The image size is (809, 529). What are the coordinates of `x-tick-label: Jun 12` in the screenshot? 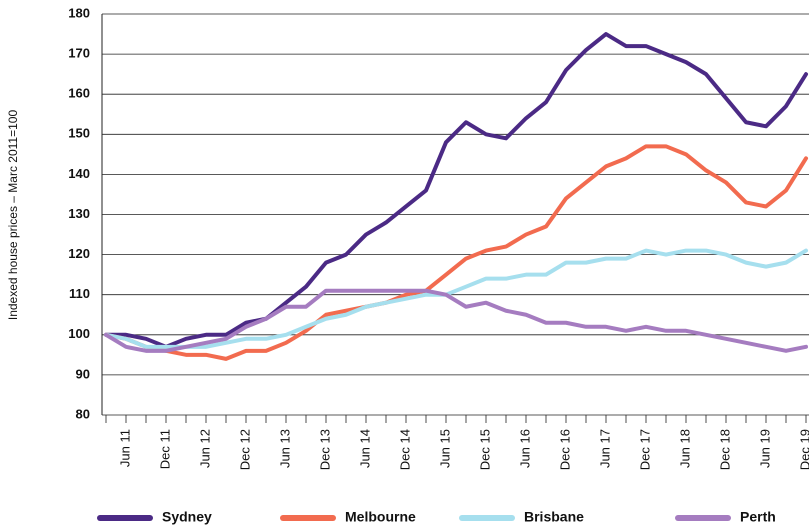 It's located at (204, 448).